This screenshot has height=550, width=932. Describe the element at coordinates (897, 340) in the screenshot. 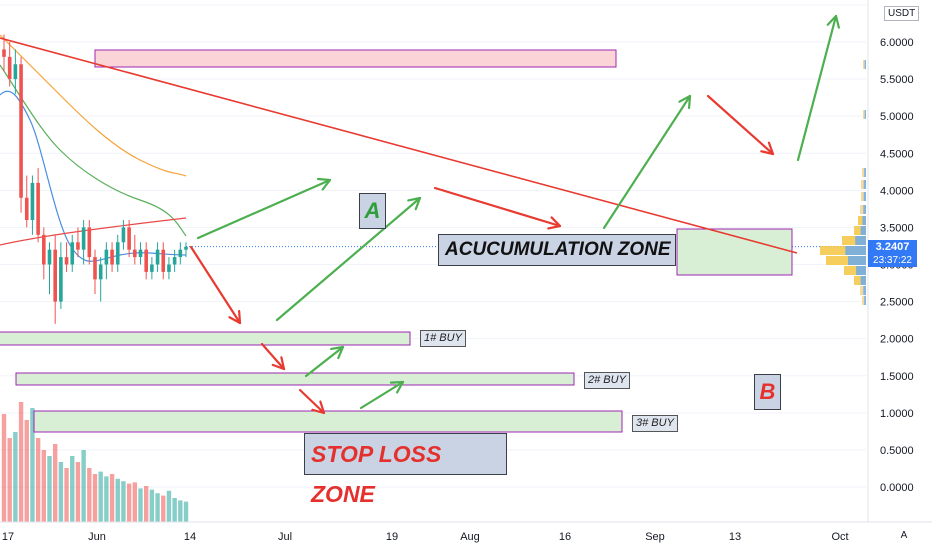

I see `y-tick-label: 2.0000` at that location.